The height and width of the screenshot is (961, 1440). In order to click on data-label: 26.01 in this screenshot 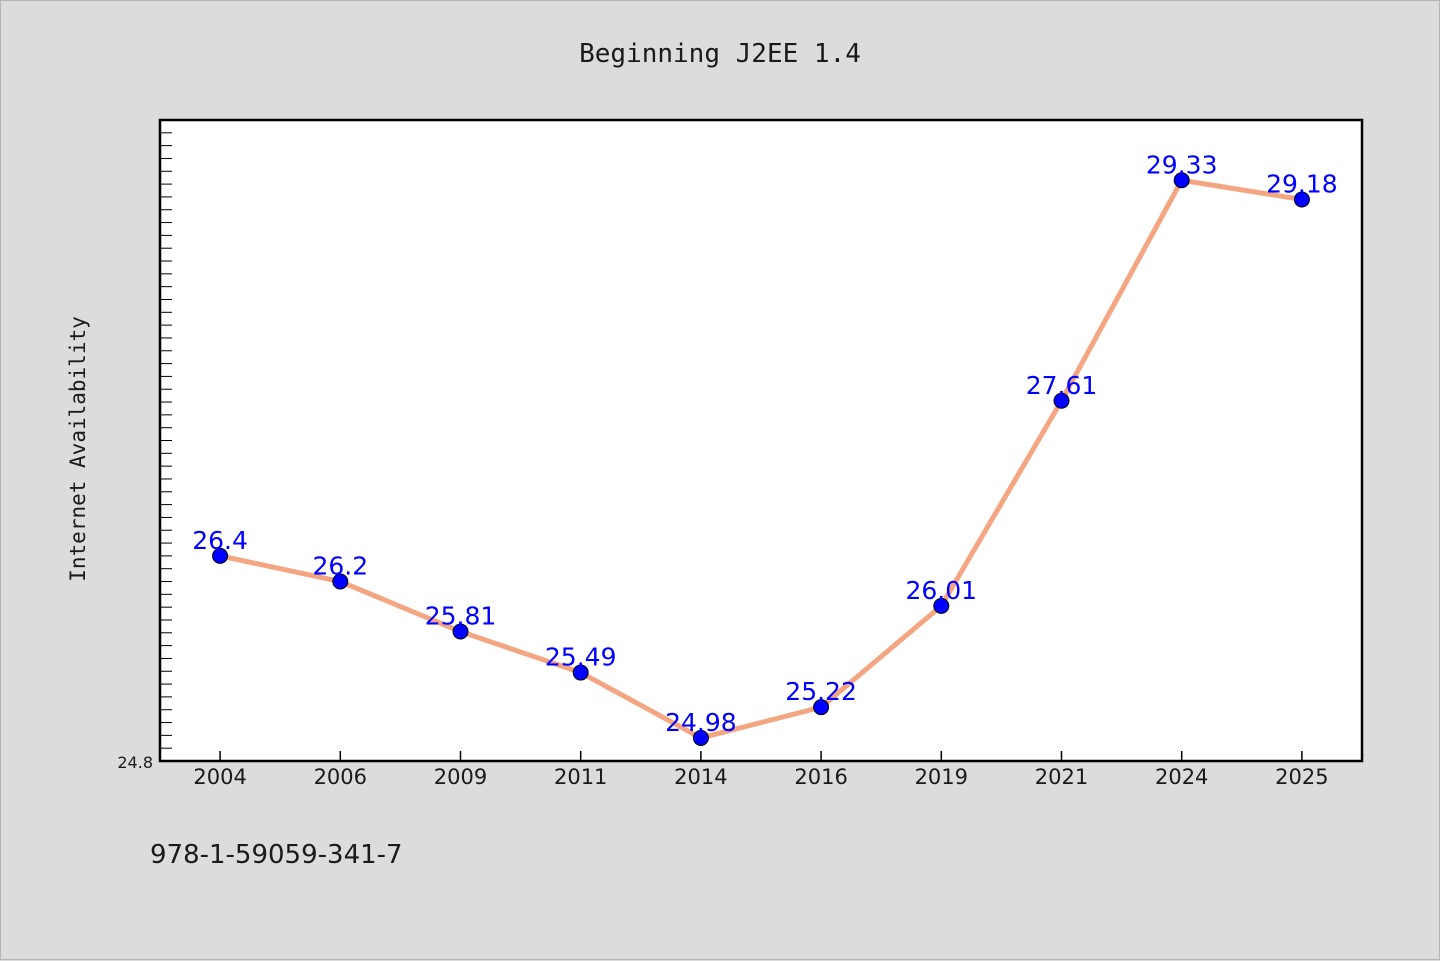, I will do `click(942, 590)`.